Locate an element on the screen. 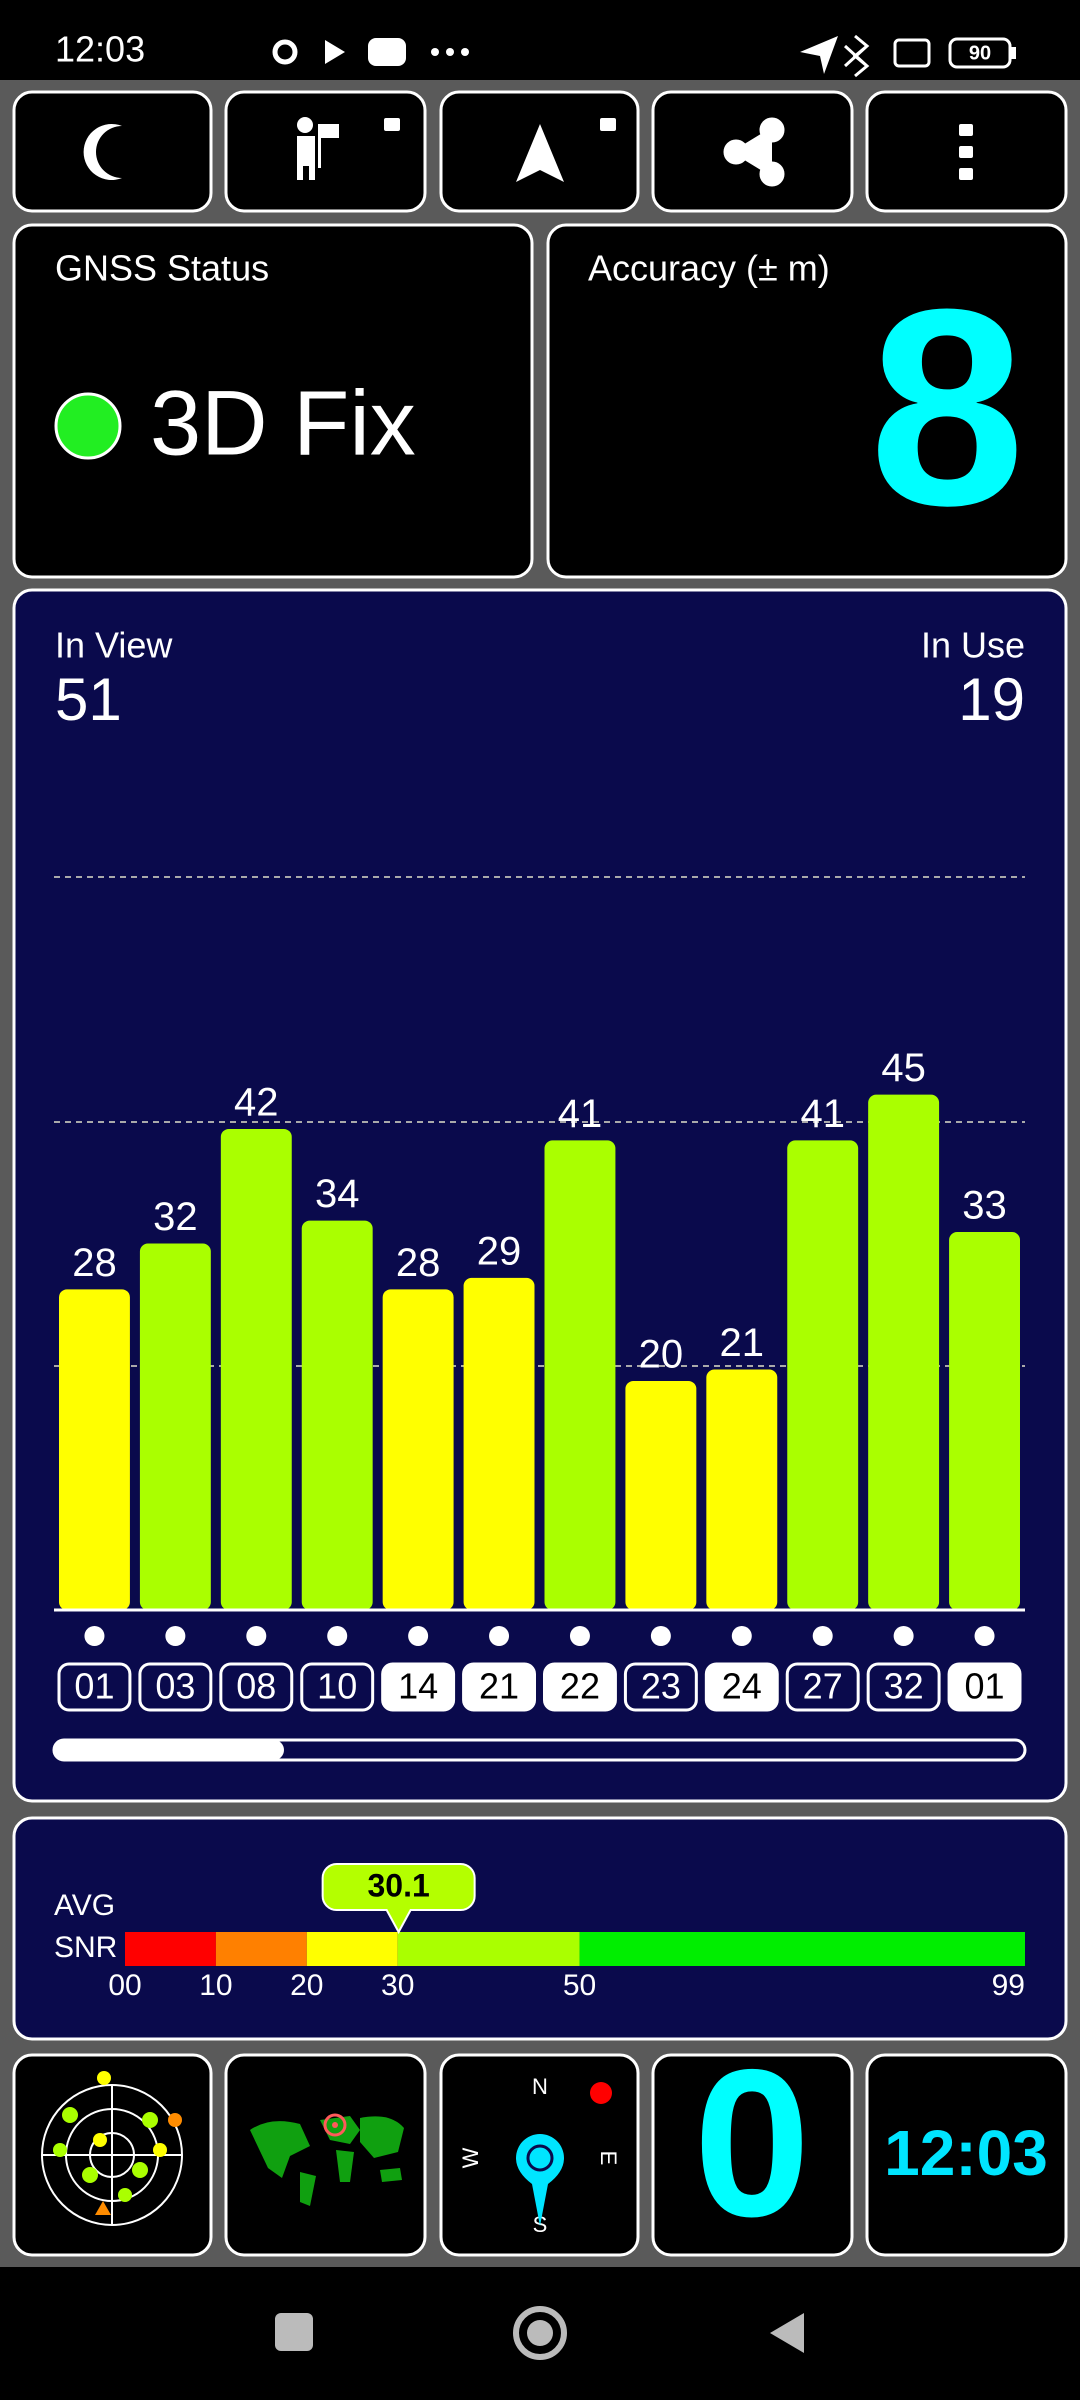 Image resolution: width=1080 pixels, height=2400 pixels. satellite-id: 03 is located at coordinates (175, 1686).